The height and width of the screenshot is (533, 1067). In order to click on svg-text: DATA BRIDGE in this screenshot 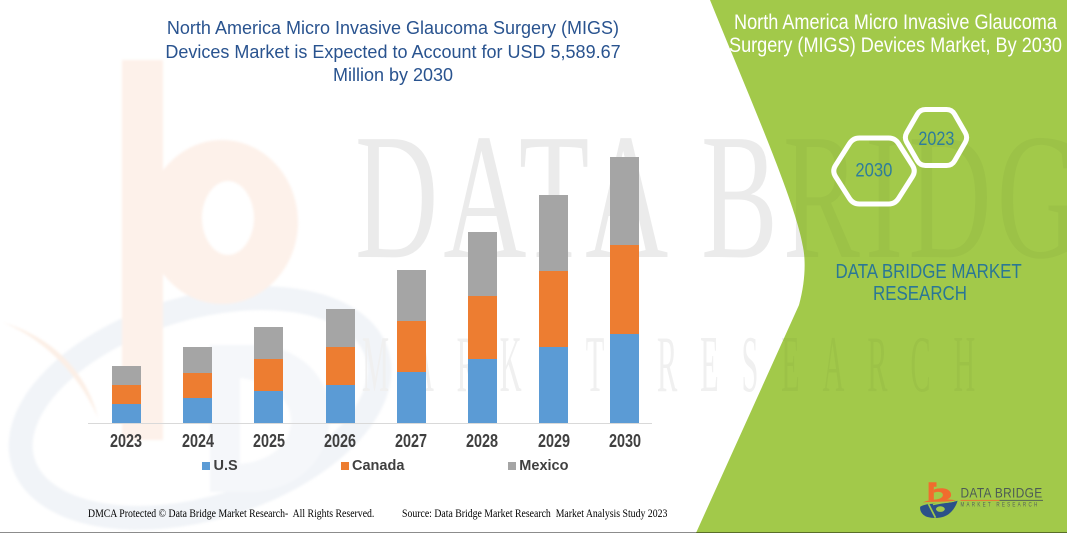, I will do `click(1002, 493)`.